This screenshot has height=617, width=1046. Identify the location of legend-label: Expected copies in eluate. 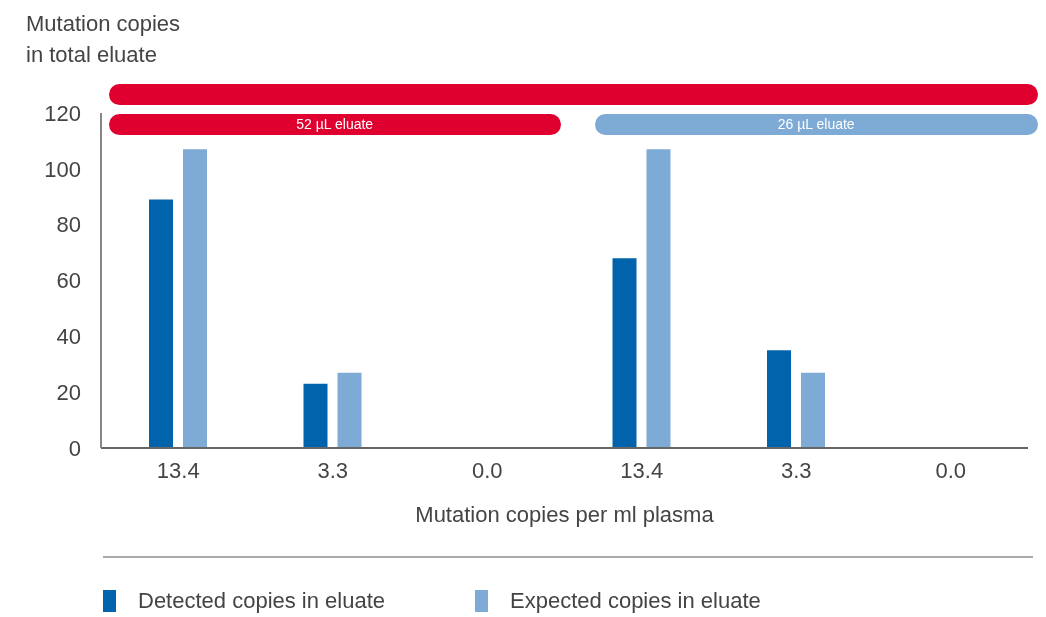
(635, 601).